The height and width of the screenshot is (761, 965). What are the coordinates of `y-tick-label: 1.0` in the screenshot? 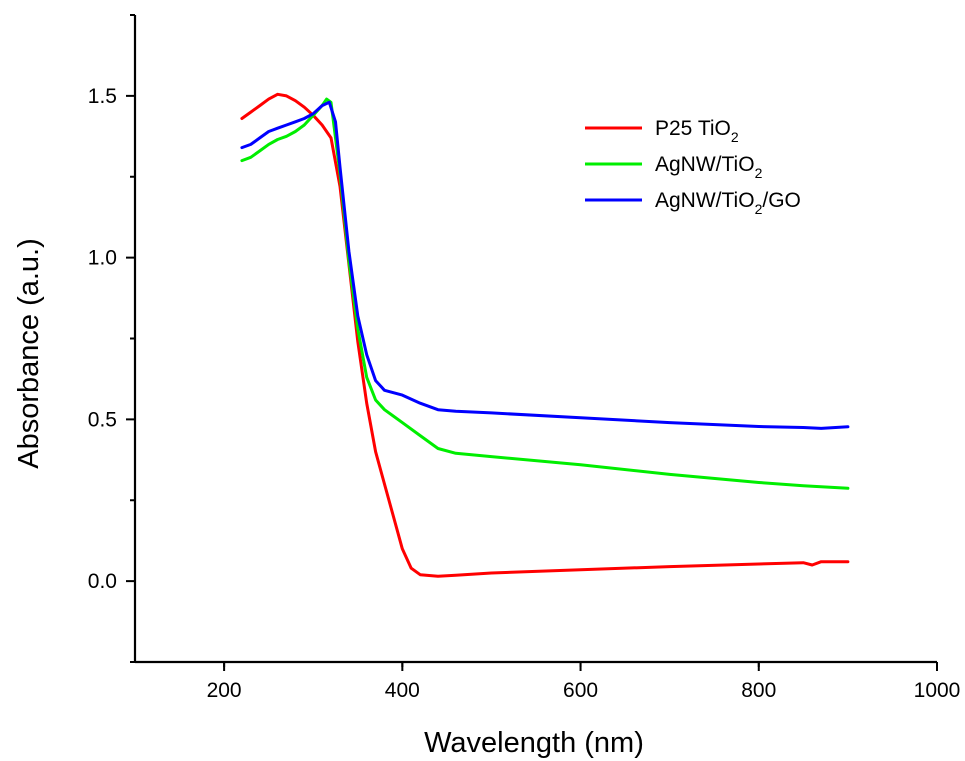 It's located at (102, 258).